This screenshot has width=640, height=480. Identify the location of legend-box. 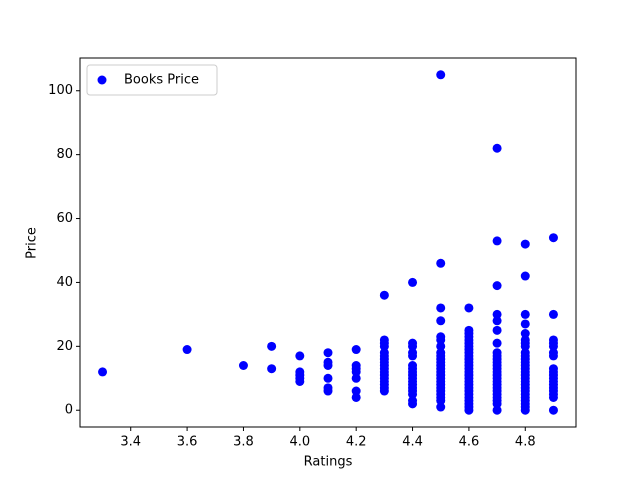
(152, 80).